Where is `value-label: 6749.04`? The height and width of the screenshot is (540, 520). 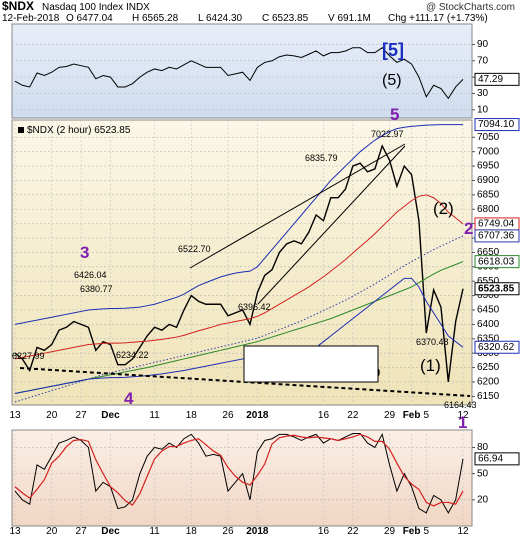 value-label: 6749.04 is located at coordinates (496, 224).